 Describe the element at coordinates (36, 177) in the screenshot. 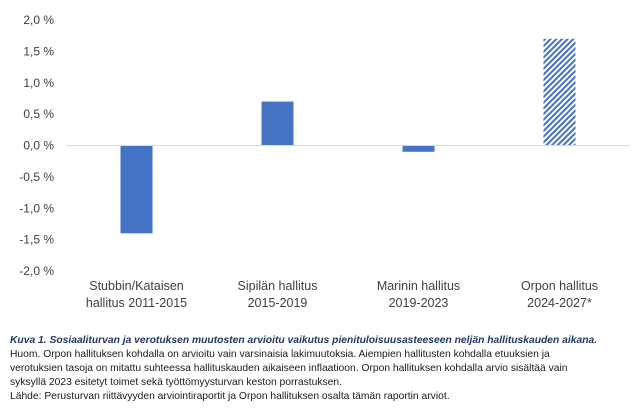

I see `y-tick-label: -0,5 %` at that location.